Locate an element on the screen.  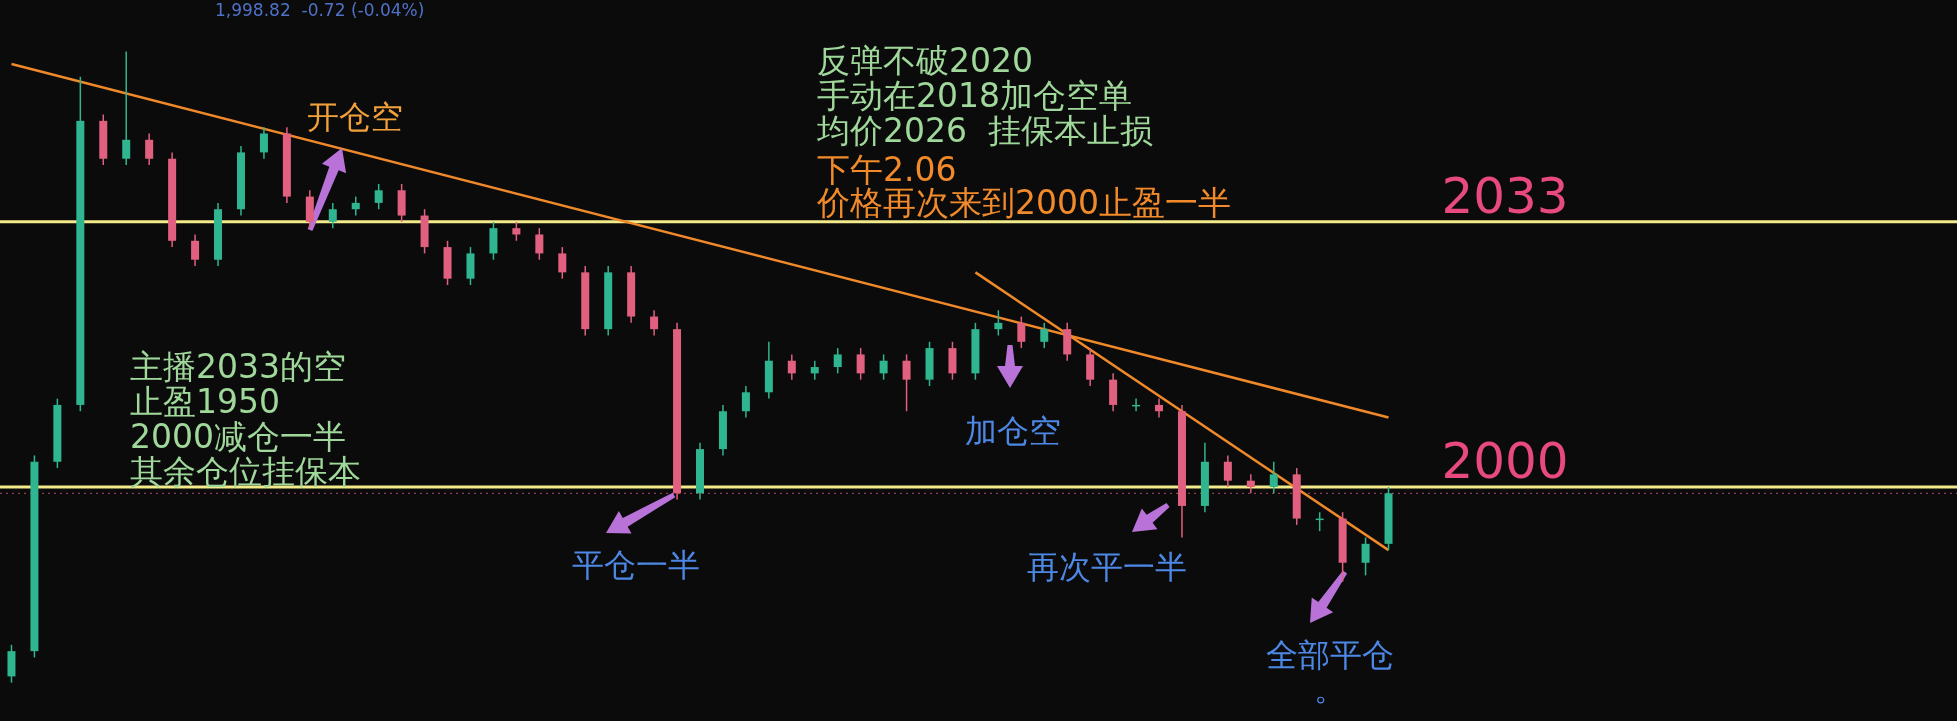
text: 2033 is located at coordinates (1505, 196).